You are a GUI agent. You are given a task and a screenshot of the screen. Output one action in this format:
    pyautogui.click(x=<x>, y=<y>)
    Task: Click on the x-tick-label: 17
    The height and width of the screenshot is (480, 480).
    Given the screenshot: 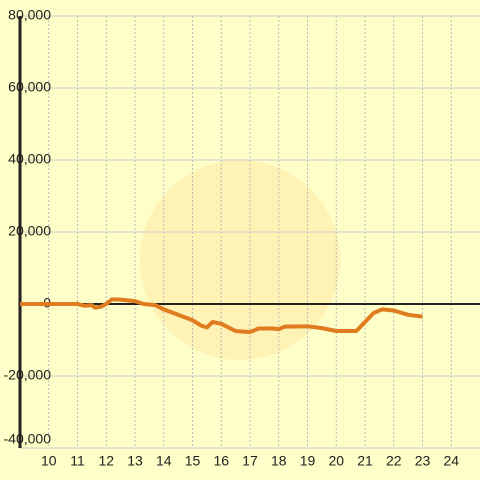 What is the action you would take?
    pyautogui.click(x=250, y=461)
    